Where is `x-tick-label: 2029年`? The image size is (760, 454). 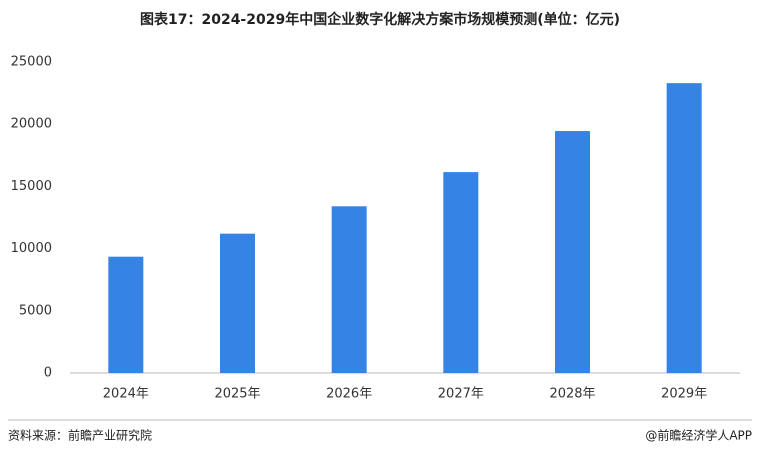
x-tick-label: 2029年 is located at coordinates (684, 394).